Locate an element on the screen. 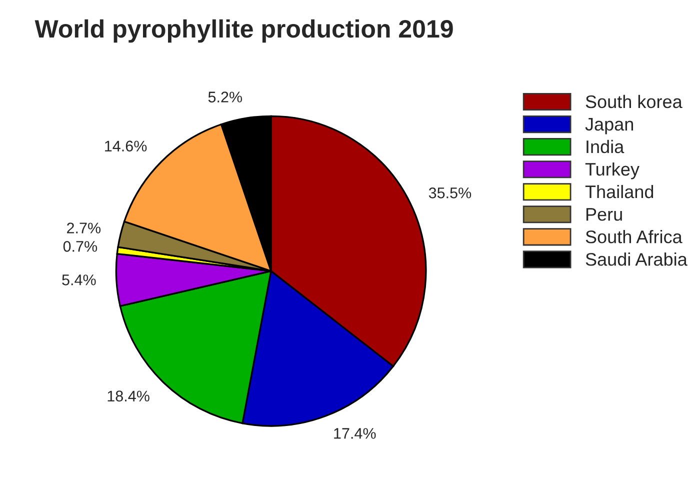  legend-label: Turkey is located at coordinates (612, 171).